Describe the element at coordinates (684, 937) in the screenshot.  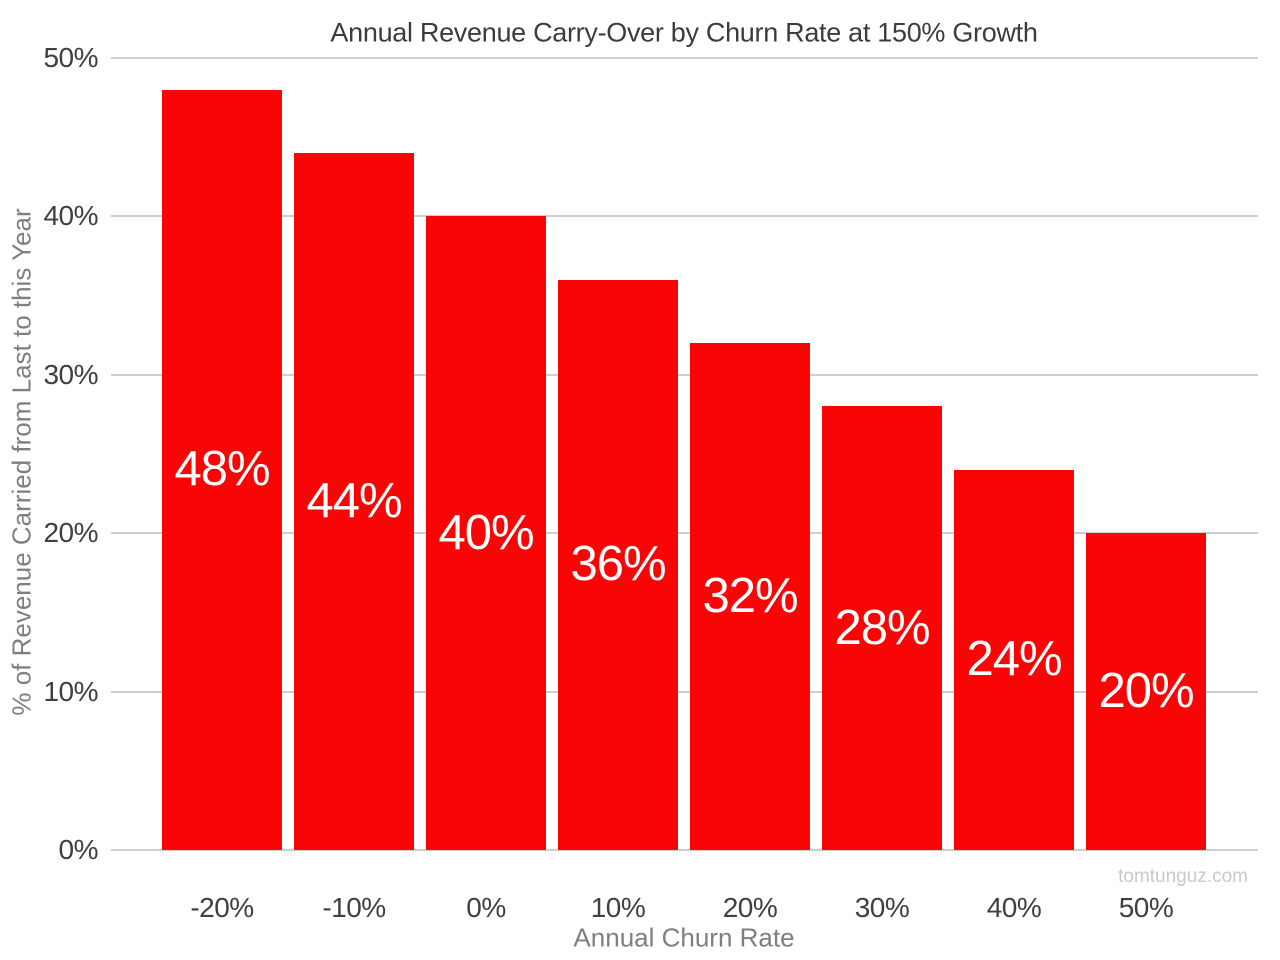
I see `x-axis-title: Annual Churn Rate` at that location.